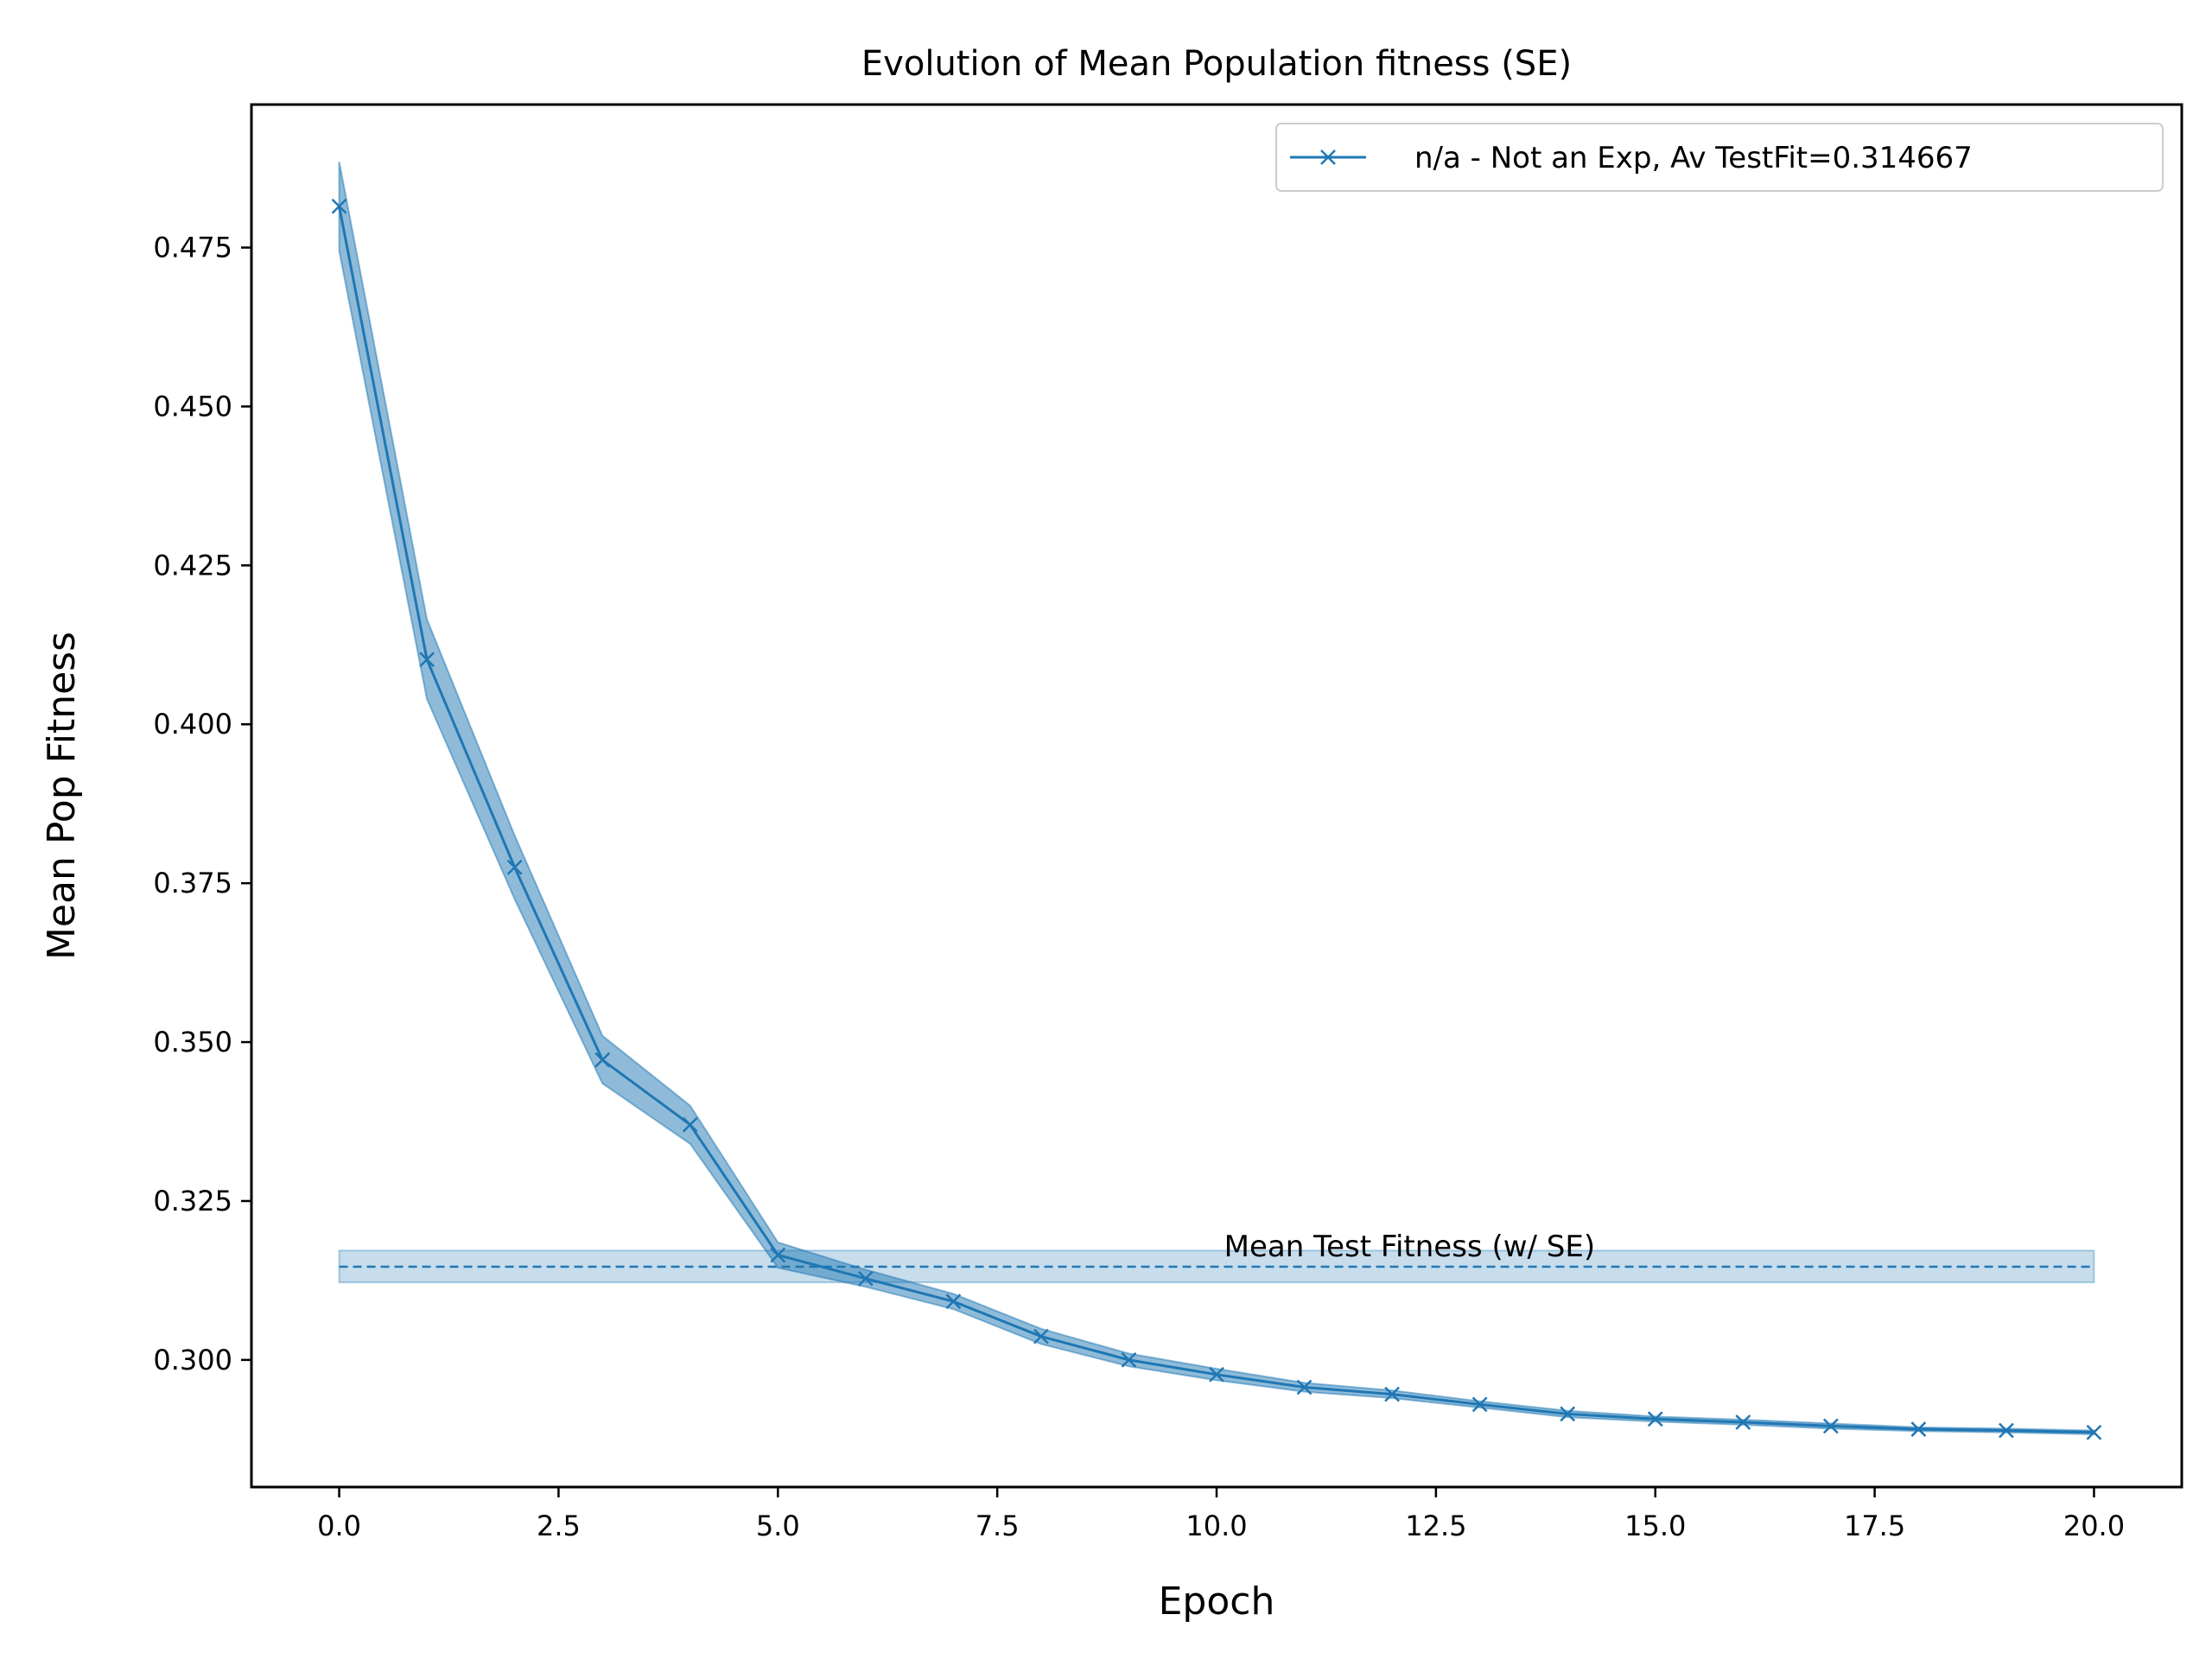 The image size is (2212, 1659). Describe the element at coordinates (1216, 1526) in the screenshot. I see `x-tick-label: 10.0` at that location.